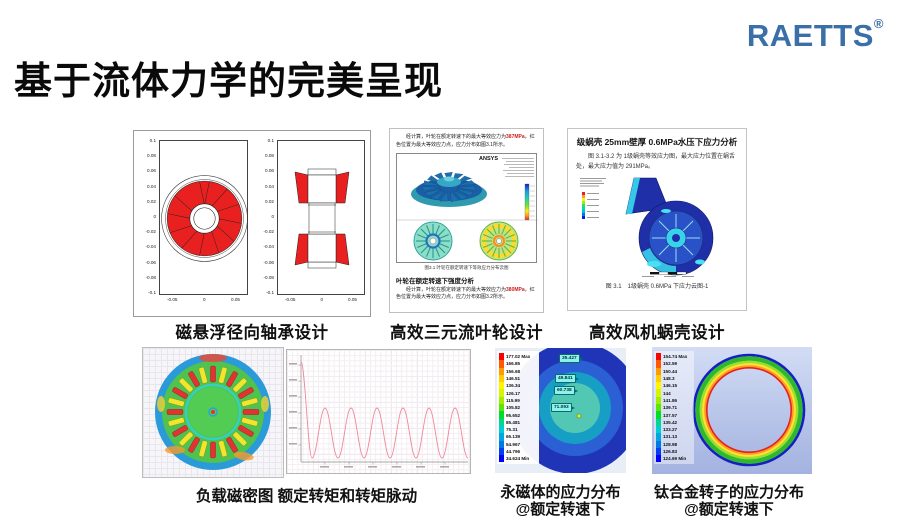 The width and height of the screenshot is (898, 529). Describe the element at coordinates (488, 158) in the screenshot. I see `ansys-logo: ANSYS` at that location.